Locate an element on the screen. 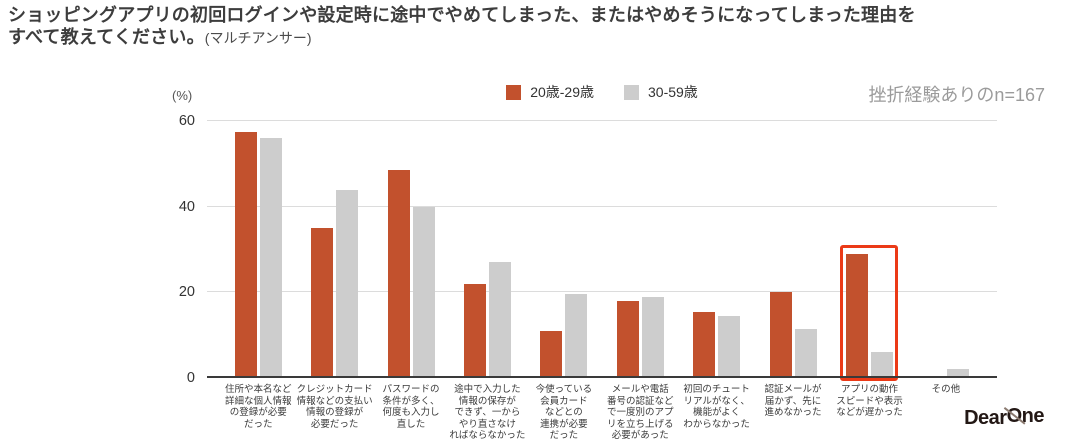  category-label-7: 初回のチュート リアルがなく、 機能がよく わからなかった is located at coordinates (716, 407).